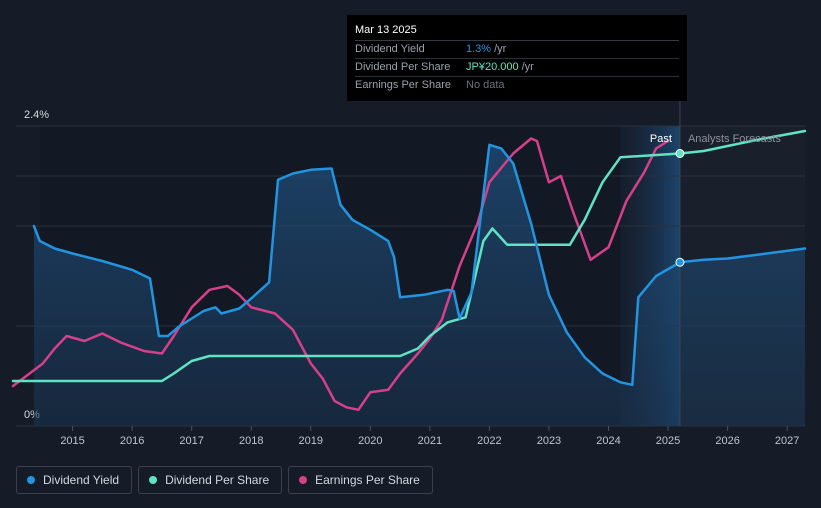 The height and width of the screenshot is (508, 821). I want to click on legend-label: Dividend Yield, so click(81, 480).